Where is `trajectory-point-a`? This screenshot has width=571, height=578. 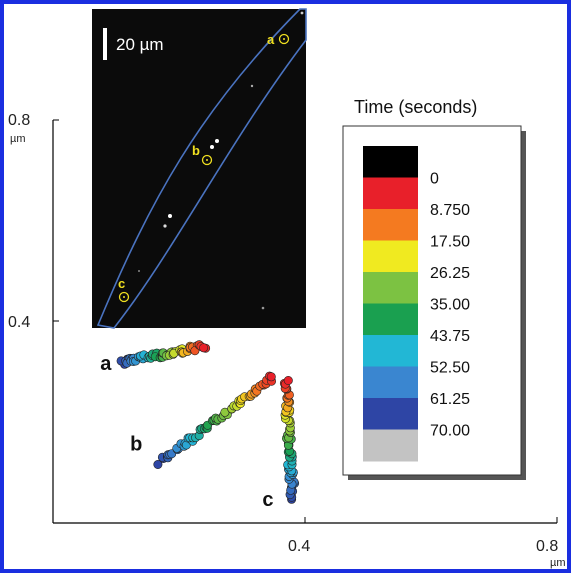
trajectory-point-a is located at coordinates (204, 348).